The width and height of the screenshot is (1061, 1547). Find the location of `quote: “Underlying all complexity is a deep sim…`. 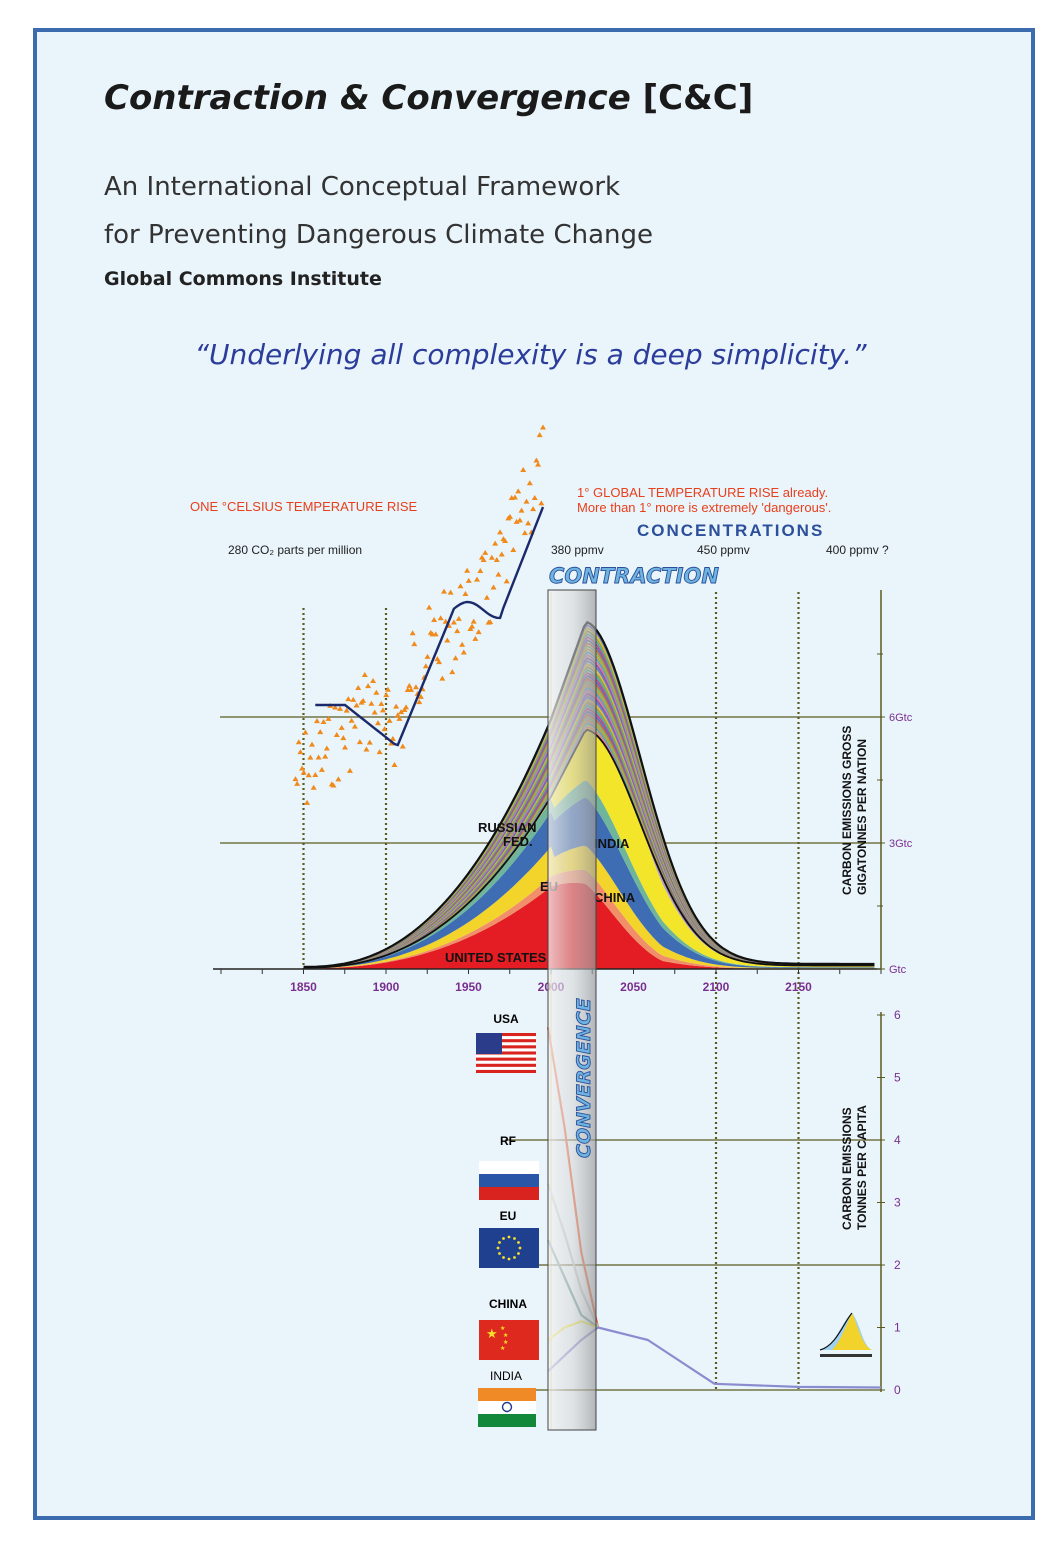

quote: “Underlying all complexity is a deep sim… is located at coordinates (530, 354).